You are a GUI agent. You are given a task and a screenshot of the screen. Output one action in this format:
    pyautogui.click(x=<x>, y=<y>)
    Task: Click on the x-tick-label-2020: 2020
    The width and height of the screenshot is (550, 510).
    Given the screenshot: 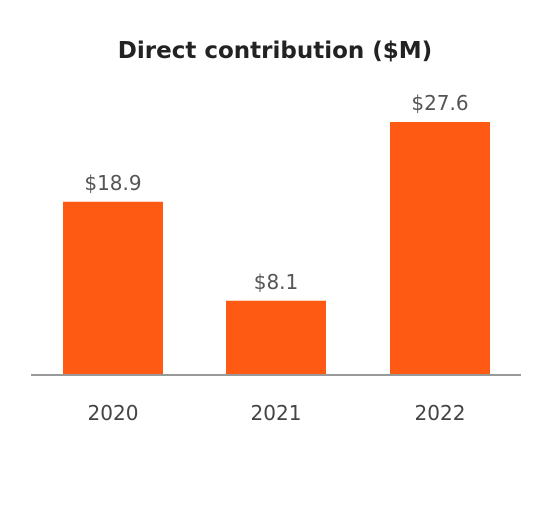 What is the action you would take?
    pyautogui.click(x=113, y=413)
    